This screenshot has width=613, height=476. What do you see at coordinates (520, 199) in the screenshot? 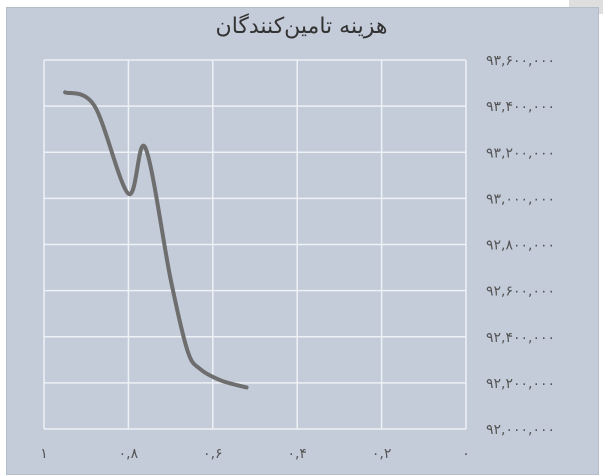
I see `y-tick-label-3: ۹۳,۰۰۰,۰۰۰` at bounding box center [520, 199].